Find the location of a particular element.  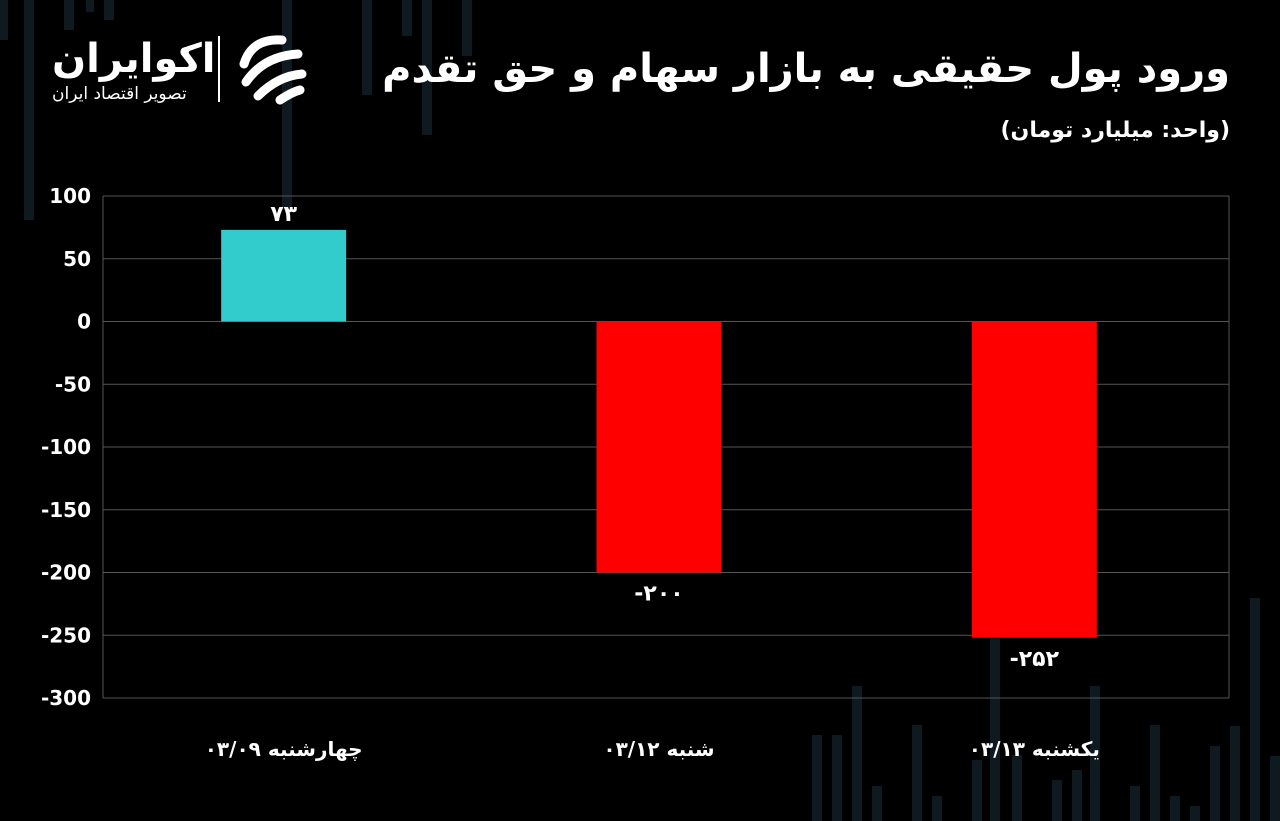

y-tick-label: 0 is located at coordinates (84, 322).